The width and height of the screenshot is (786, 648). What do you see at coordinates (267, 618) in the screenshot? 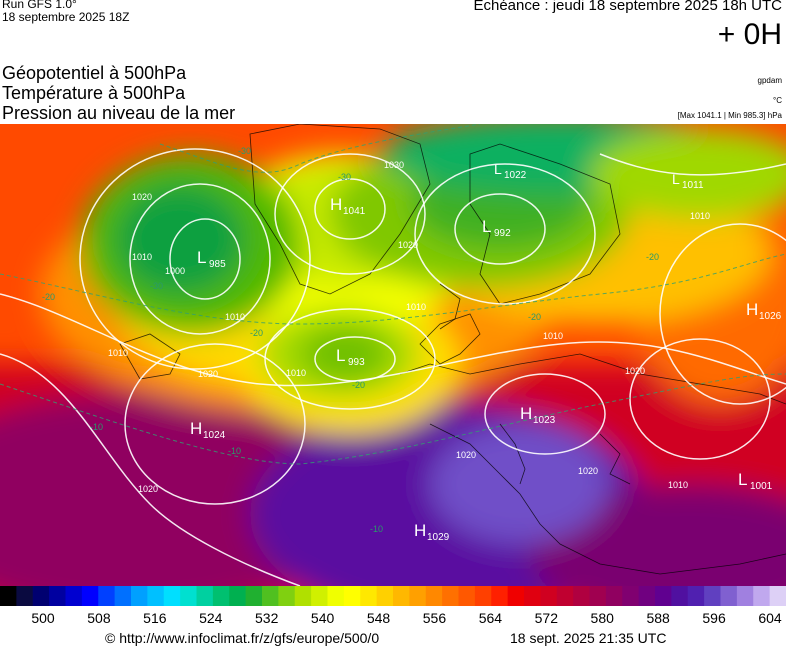
I see `colorbar-tick-label: 532` at bounding box center [267, 618].